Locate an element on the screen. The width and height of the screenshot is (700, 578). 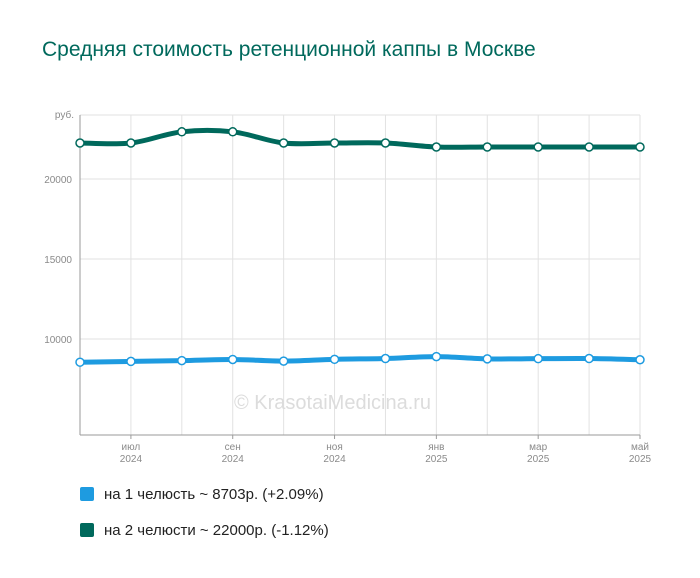
y-tick-label: 15000 is located at coordinates (58, 260).